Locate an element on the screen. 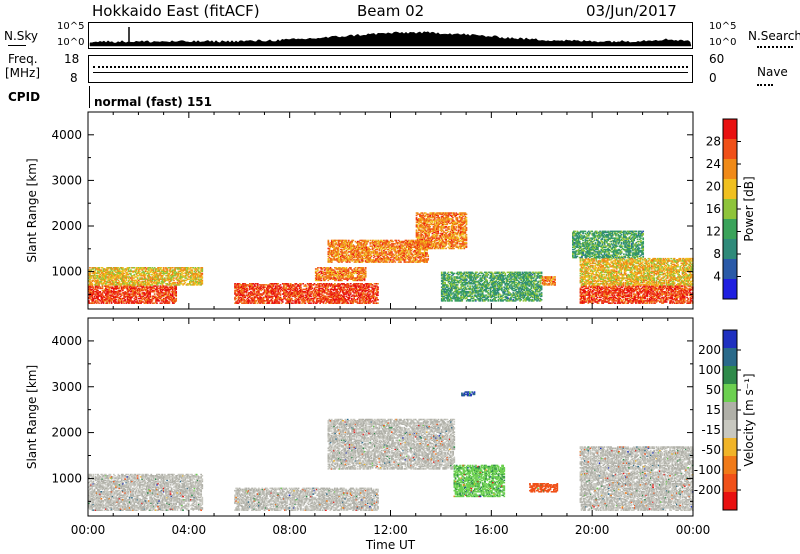 The width and height of the screenshot is (800, 554). freq-unit: [MHz] is located at coordinates (22, 73).